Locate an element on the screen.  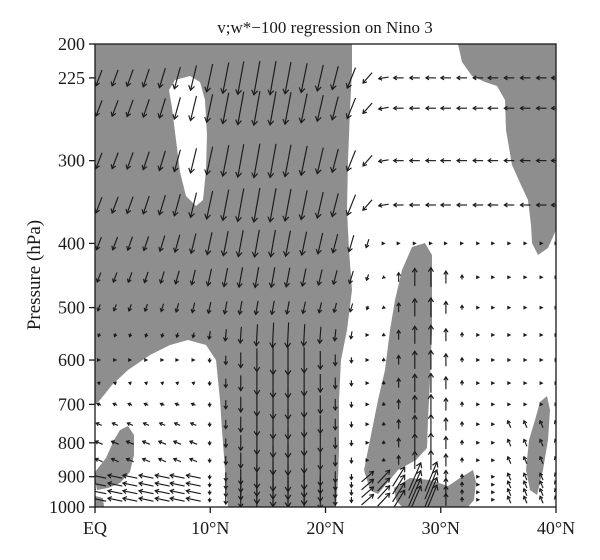
x-tick-label: 40°N is located at coordinates (556, 528).